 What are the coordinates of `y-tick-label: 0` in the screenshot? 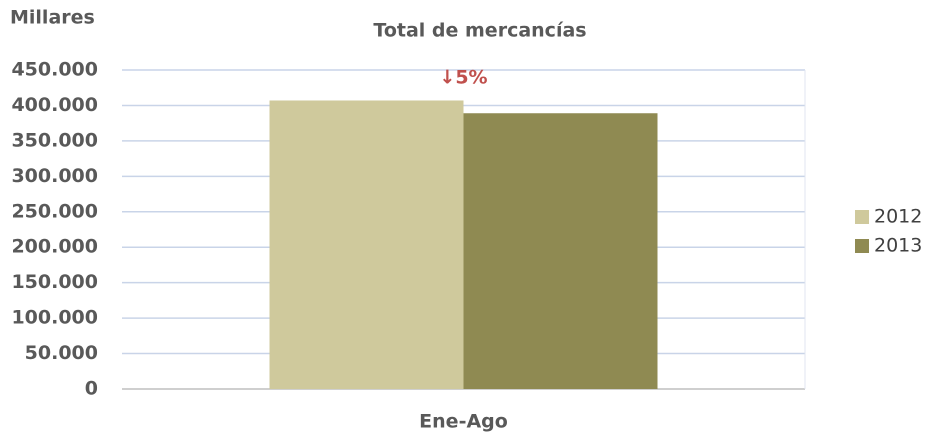 It's located at (91, 389).